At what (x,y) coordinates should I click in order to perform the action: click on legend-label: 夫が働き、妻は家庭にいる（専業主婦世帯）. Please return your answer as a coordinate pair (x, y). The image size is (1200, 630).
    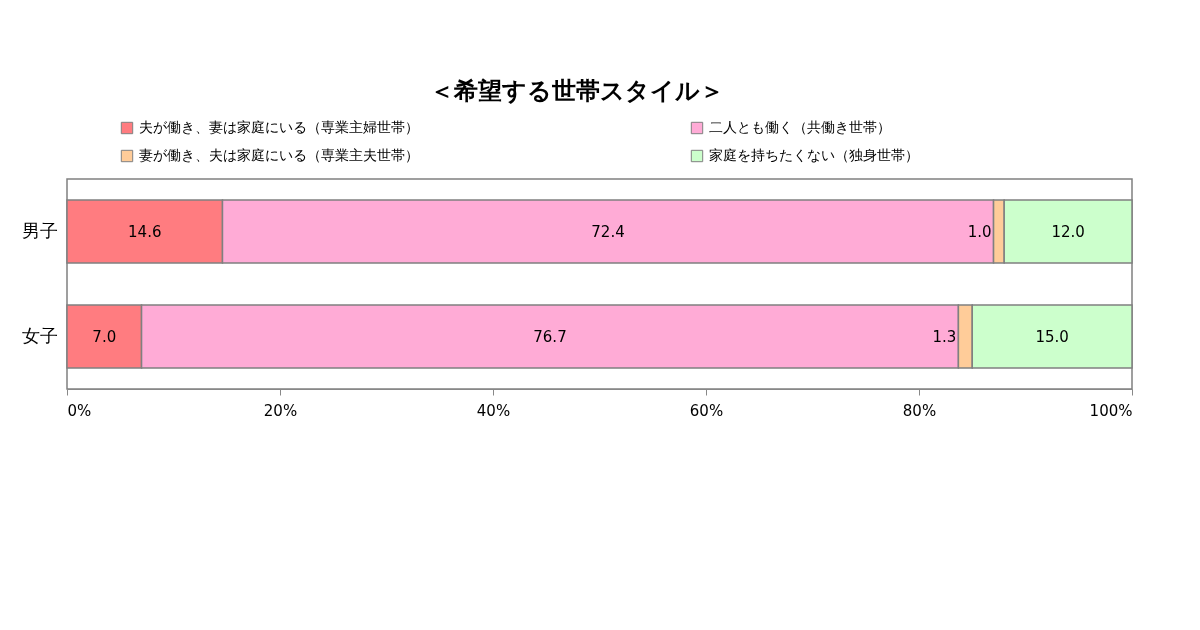
    Looking at the image, I should click on (279, 127).